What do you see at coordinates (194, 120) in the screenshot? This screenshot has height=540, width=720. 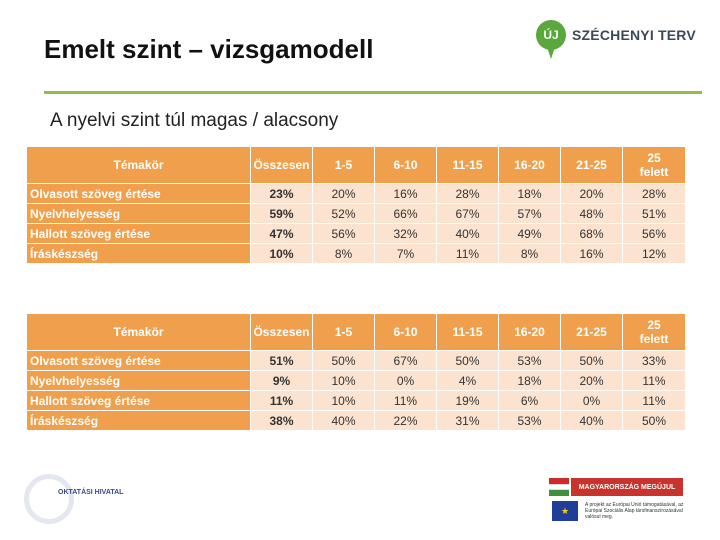 I see `page-subtitle: A nyelvi szint túl magas / alacsony` at bounding box center [194, 120].